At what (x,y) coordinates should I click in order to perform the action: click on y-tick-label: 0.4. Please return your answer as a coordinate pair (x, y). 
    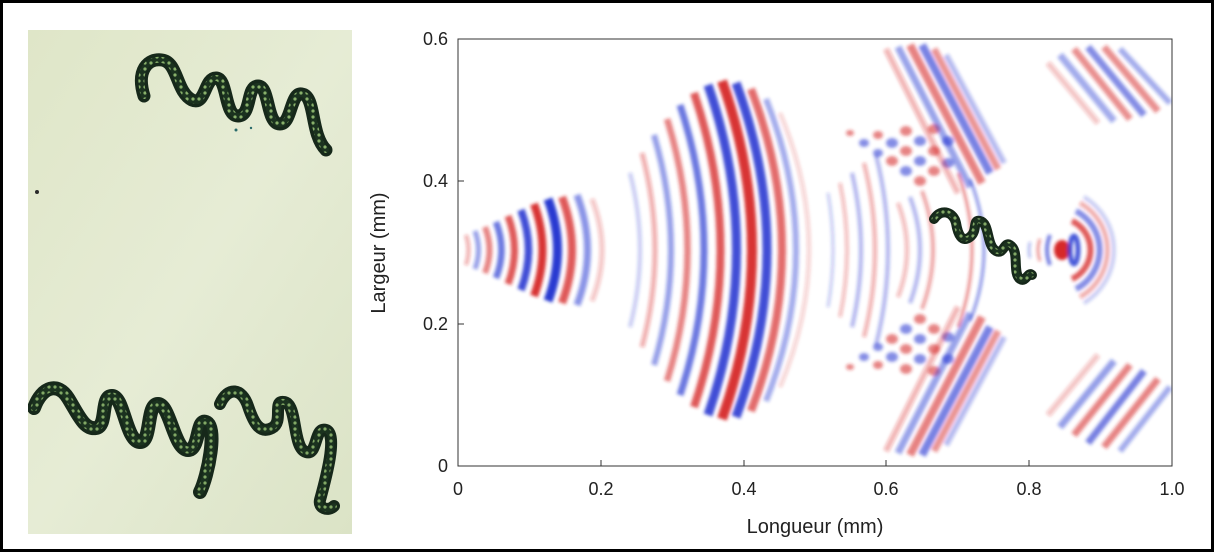
    Looking at the image, I should click on (435, 181).